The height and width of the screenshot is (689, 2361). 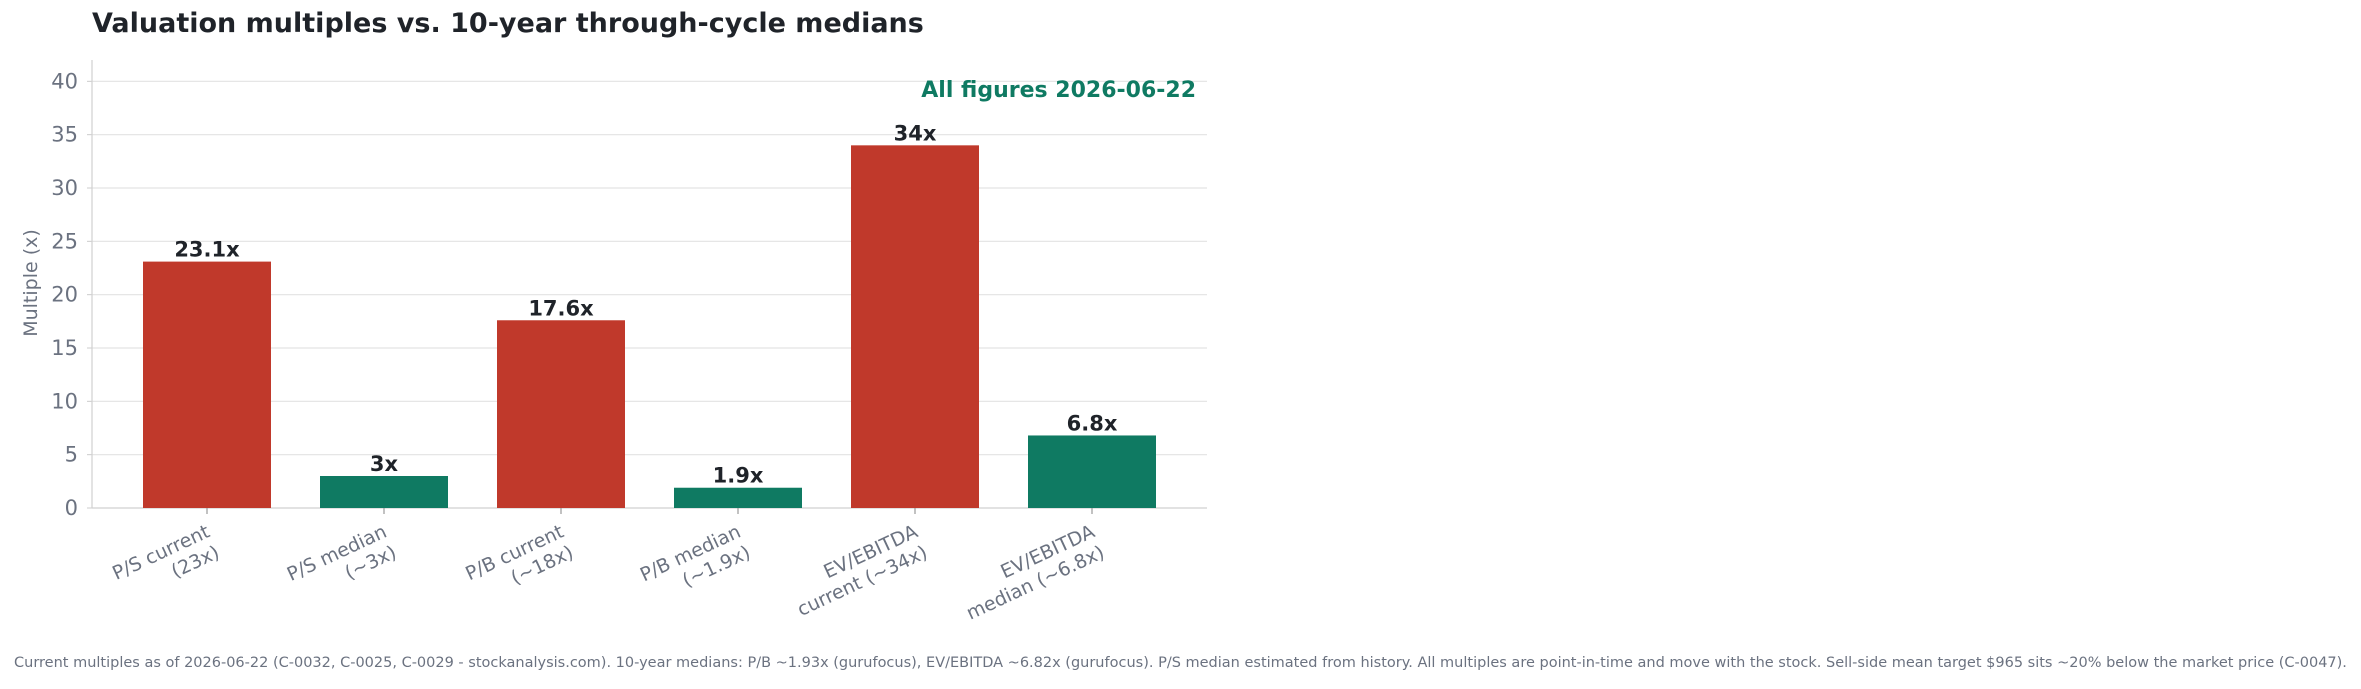 What do you see at coordinates (71, 508) in the screenshot?
I see `y-tick-label: 0` at bounding box center [71, 508].